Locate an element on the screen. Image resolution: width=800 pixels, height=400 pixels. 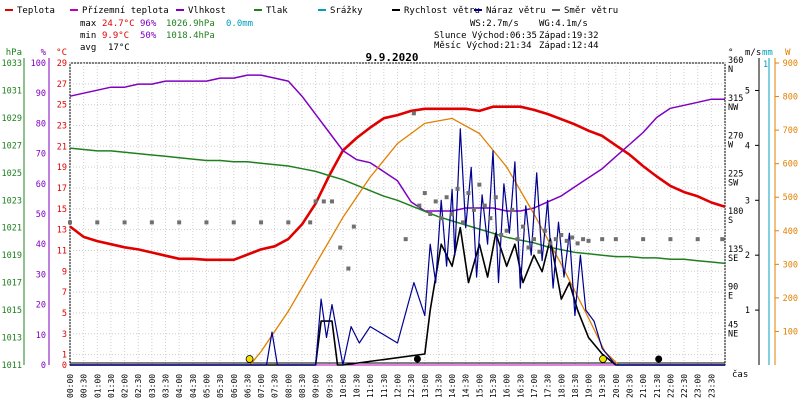
temp-axis-tick: 17 is located at coordinates (62, 189).